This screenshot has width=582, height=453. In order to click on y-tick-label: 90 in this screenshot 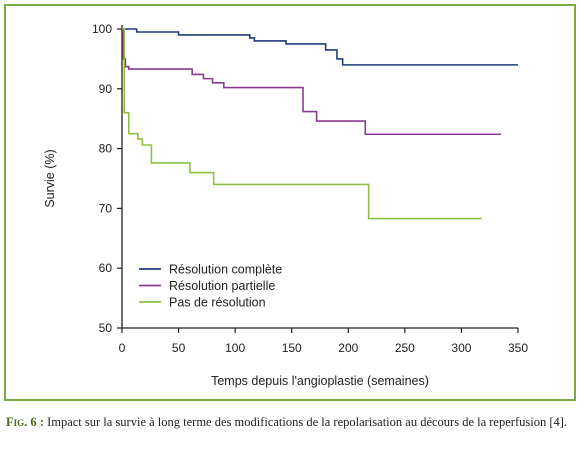, I will do `click(106, 89)`.